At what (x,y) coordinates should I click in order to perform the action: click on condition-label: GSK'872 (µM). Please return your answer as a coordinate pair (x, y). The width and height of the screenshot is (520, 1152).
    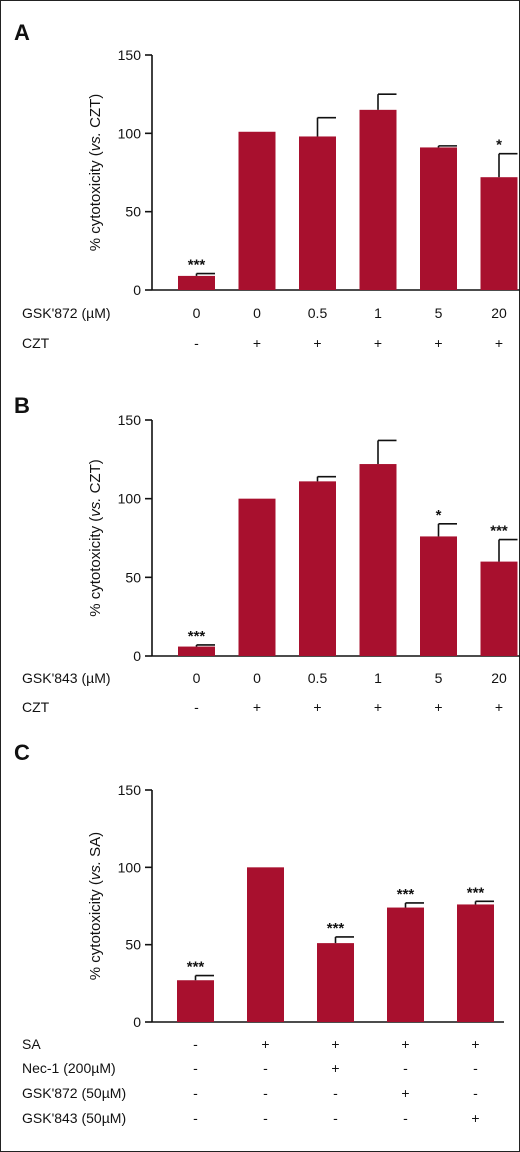
    Looking at the image, I should click on (66, 313).